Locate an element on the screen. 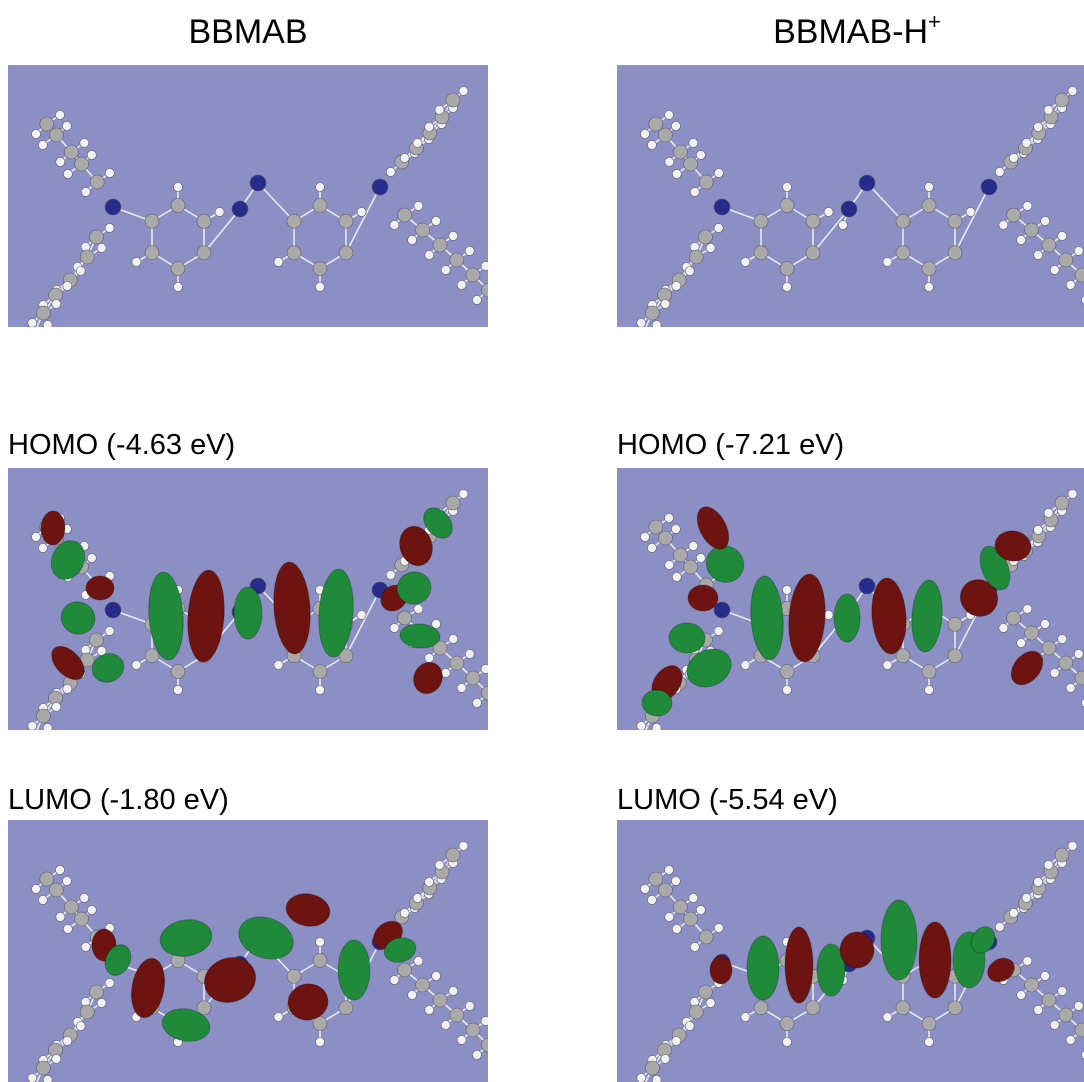 The image size is (1084, 1082). structure-panel-bbmab is located at coordinates (248, 196).